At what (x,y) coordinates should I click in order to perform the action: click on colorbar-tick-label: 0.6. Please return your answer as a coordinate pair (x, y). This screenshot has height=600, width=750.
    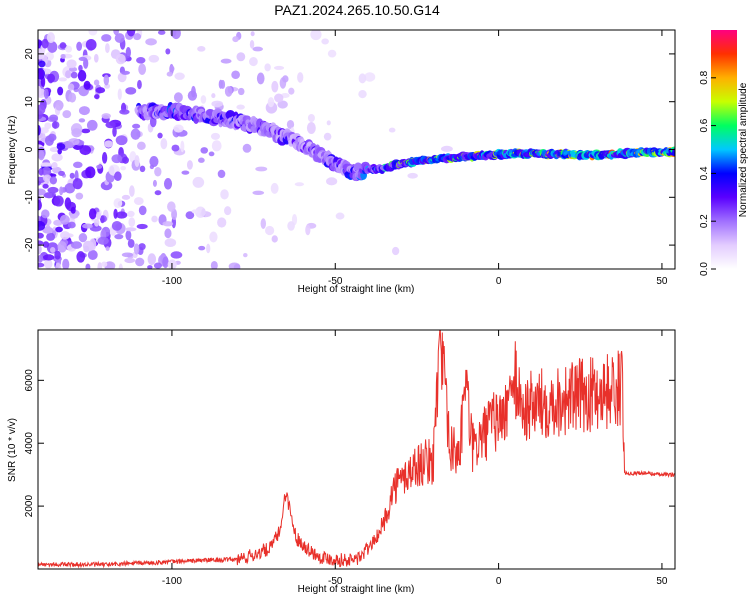
    Looking at the image, I should click on (704, 125).